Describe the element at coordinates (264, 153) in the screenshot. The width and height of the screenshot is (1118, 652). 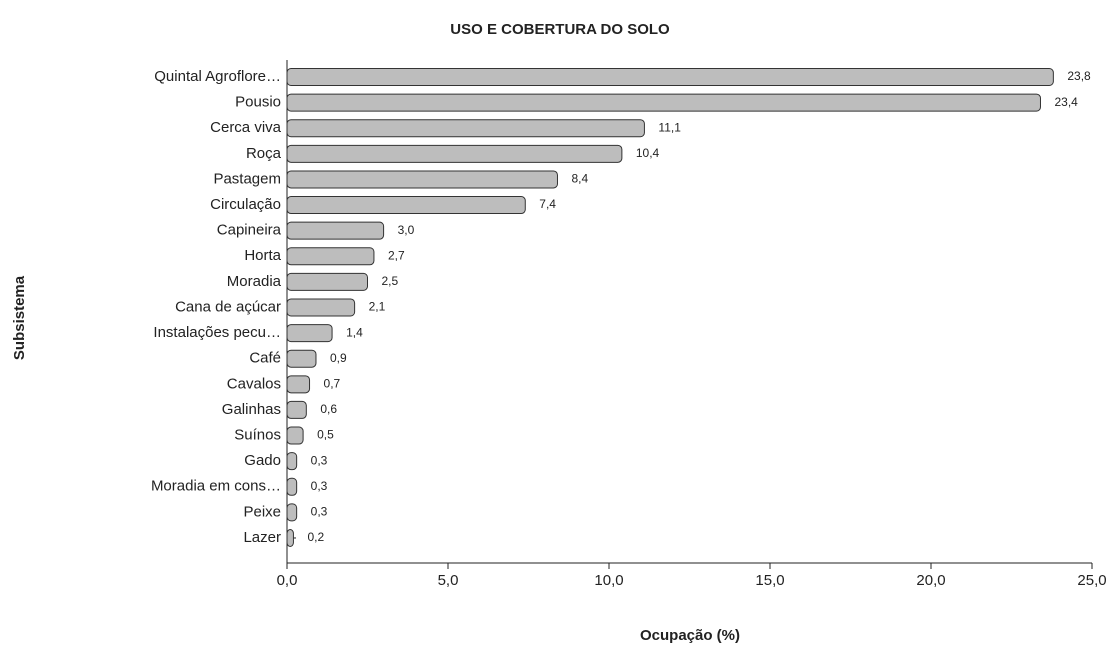
I see `y-tick-label: Roça` at that location.